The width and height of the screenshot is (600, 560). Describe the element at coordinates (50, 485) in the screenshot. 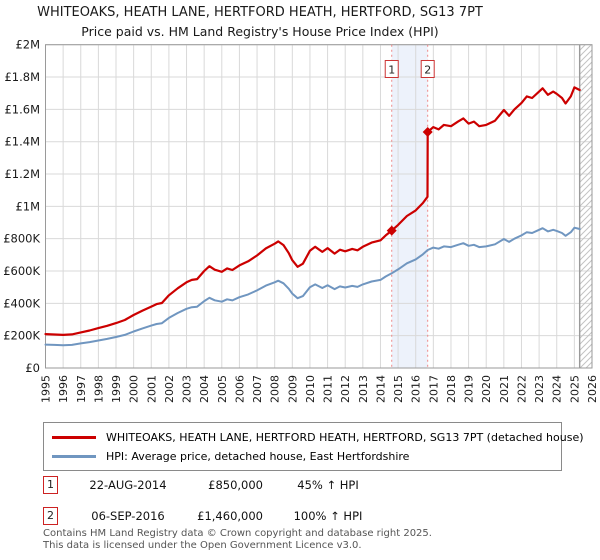

I see `transaction-marker-number: 1` at that location.